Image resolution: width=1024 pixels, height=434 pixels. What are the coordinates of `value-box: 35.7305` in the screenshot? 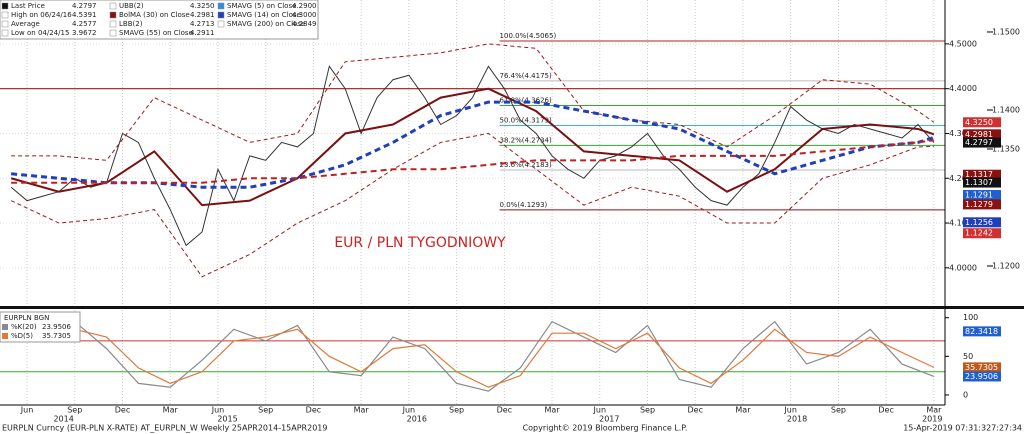 It's located at (982, 367).